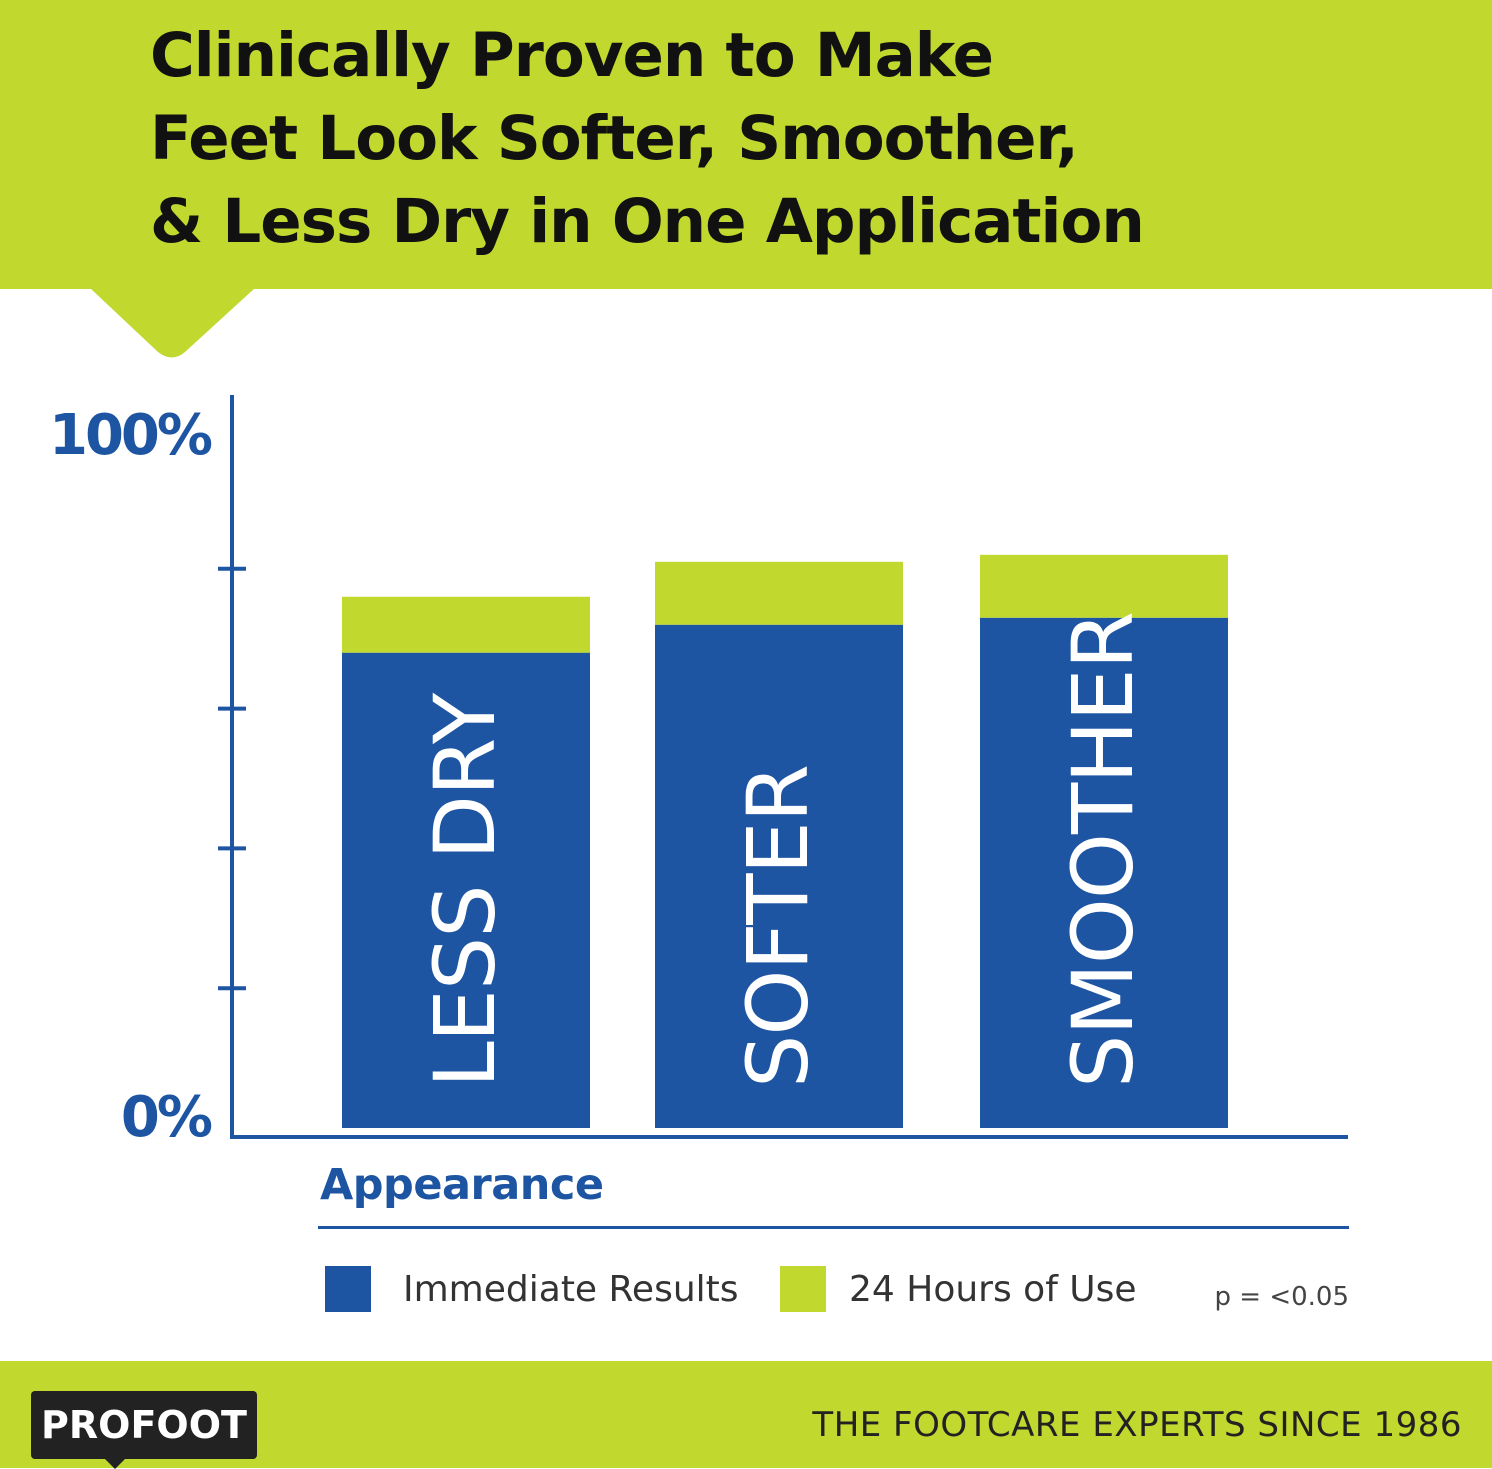 This screenshot has height=1469, width=1492. I want to click on title-line: & Less Dry in One Application, so click(647, 221).